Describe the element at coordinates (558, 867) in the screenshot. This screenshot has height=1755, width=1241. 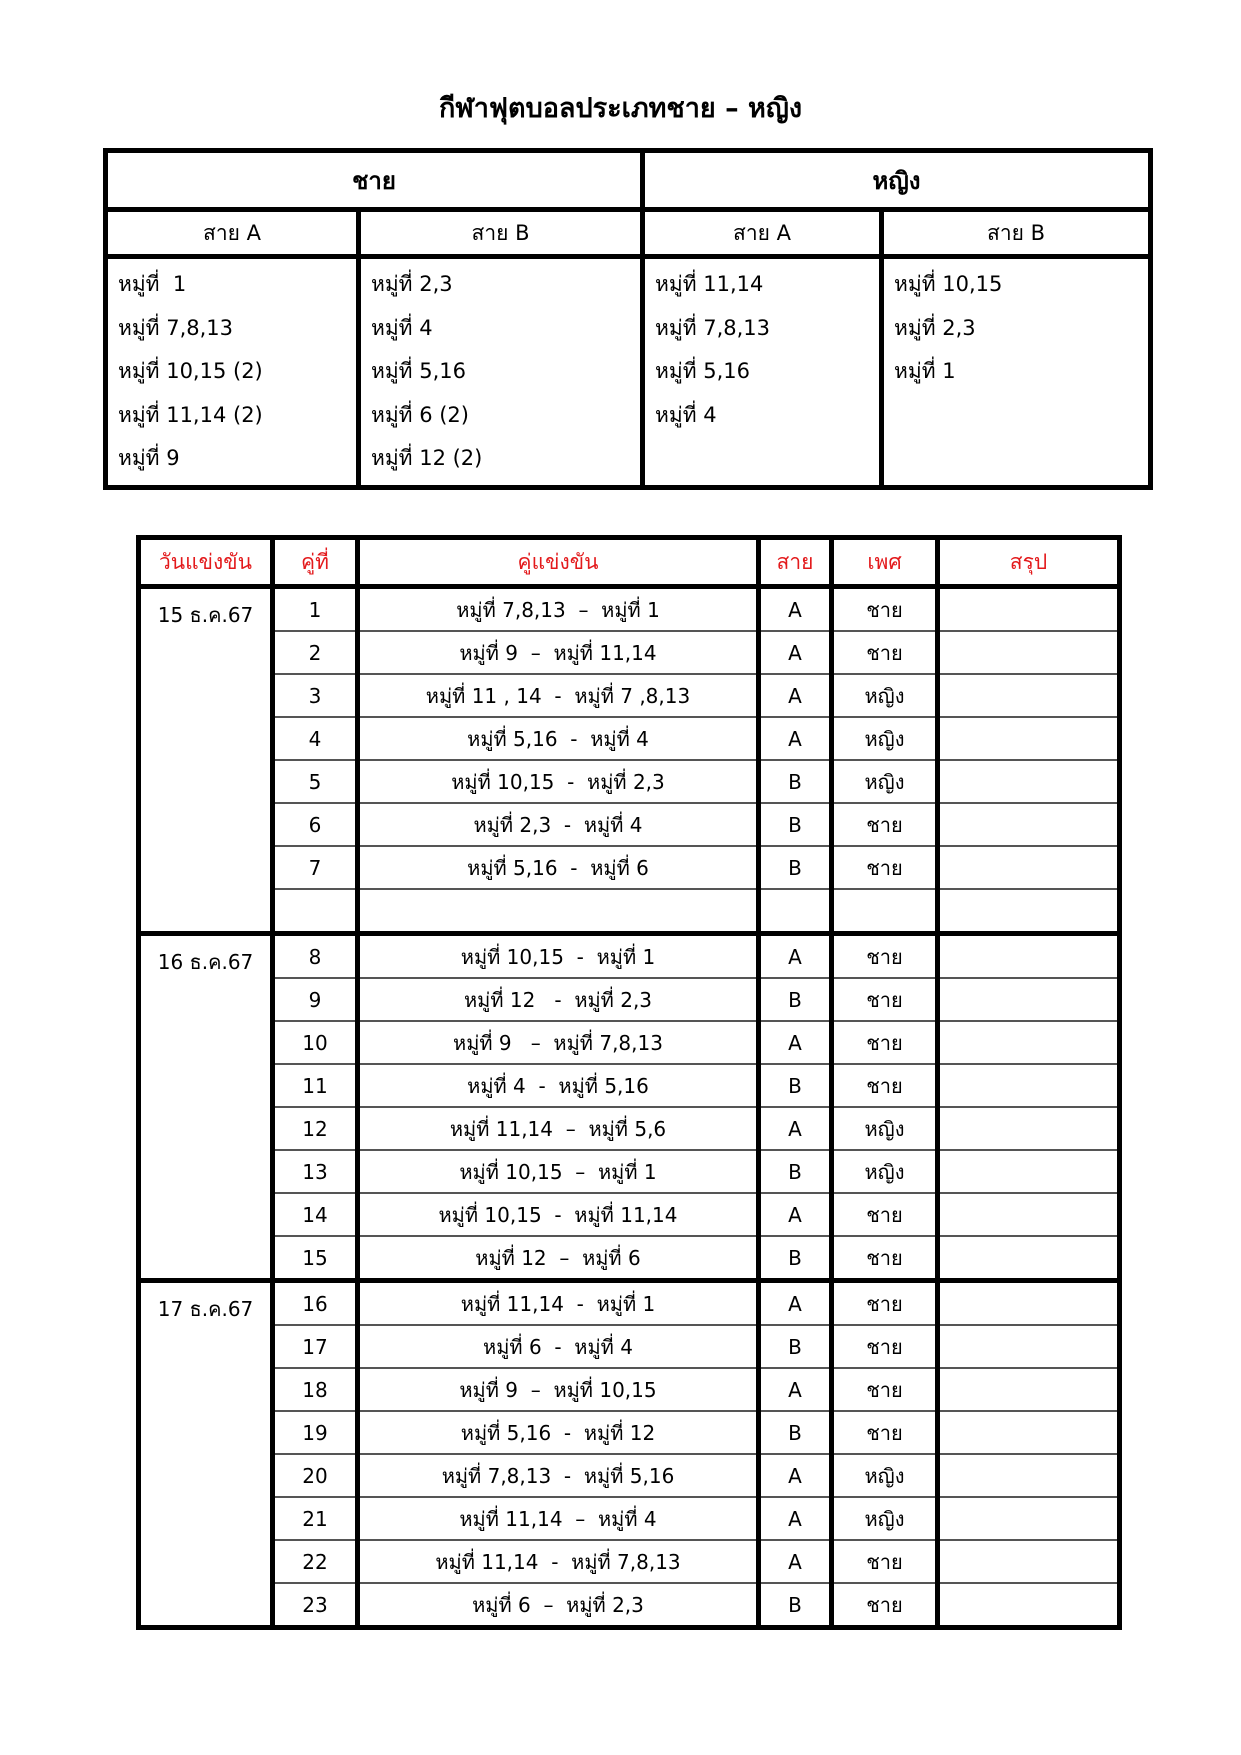
I see `match-pair: หมู่ที่ 5,16 - หมู่ที่ 6` at that location.